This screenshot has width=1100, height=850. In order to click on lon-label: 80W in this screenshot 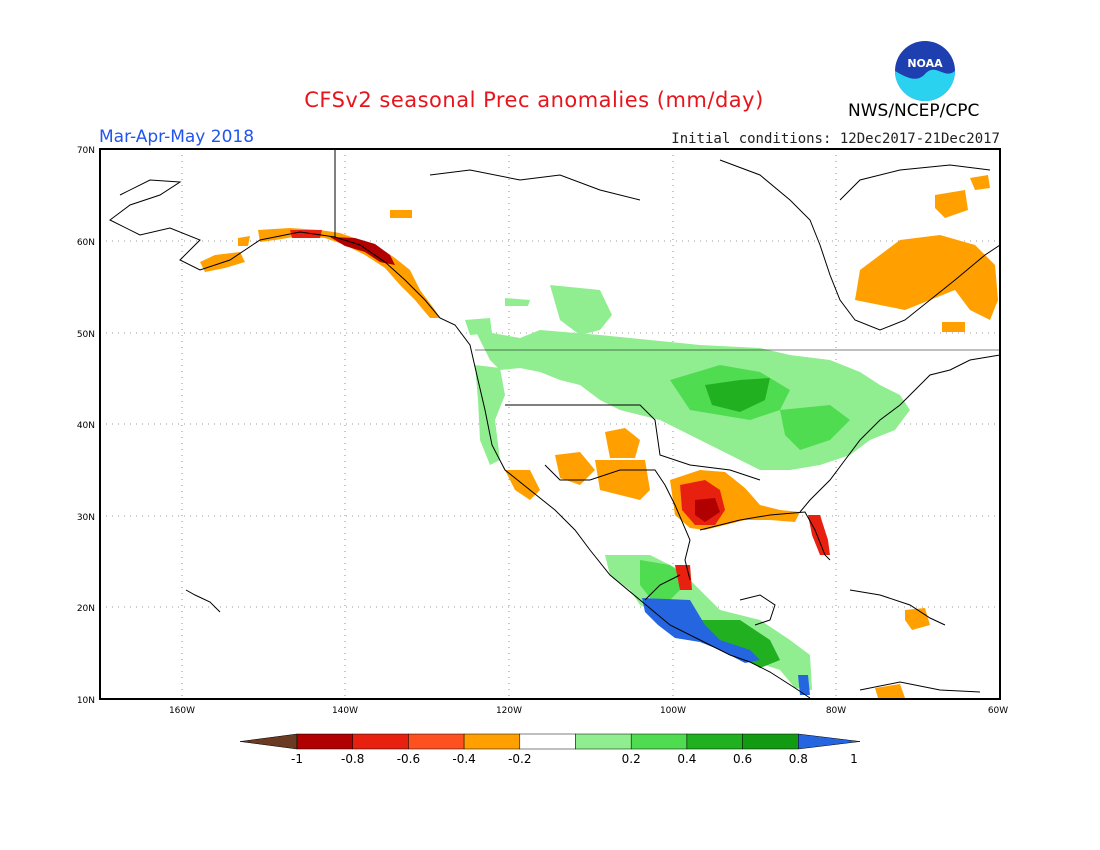, I will do `click(836, 711)`.